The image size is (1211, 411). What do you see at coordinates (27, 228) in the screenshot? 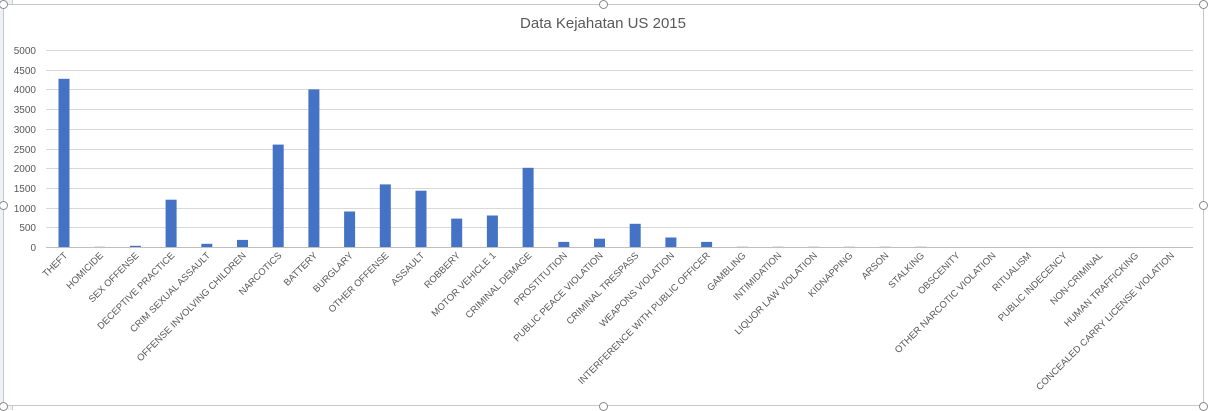
I see `y-tick-label: 500` at bounding box center [27, 228].